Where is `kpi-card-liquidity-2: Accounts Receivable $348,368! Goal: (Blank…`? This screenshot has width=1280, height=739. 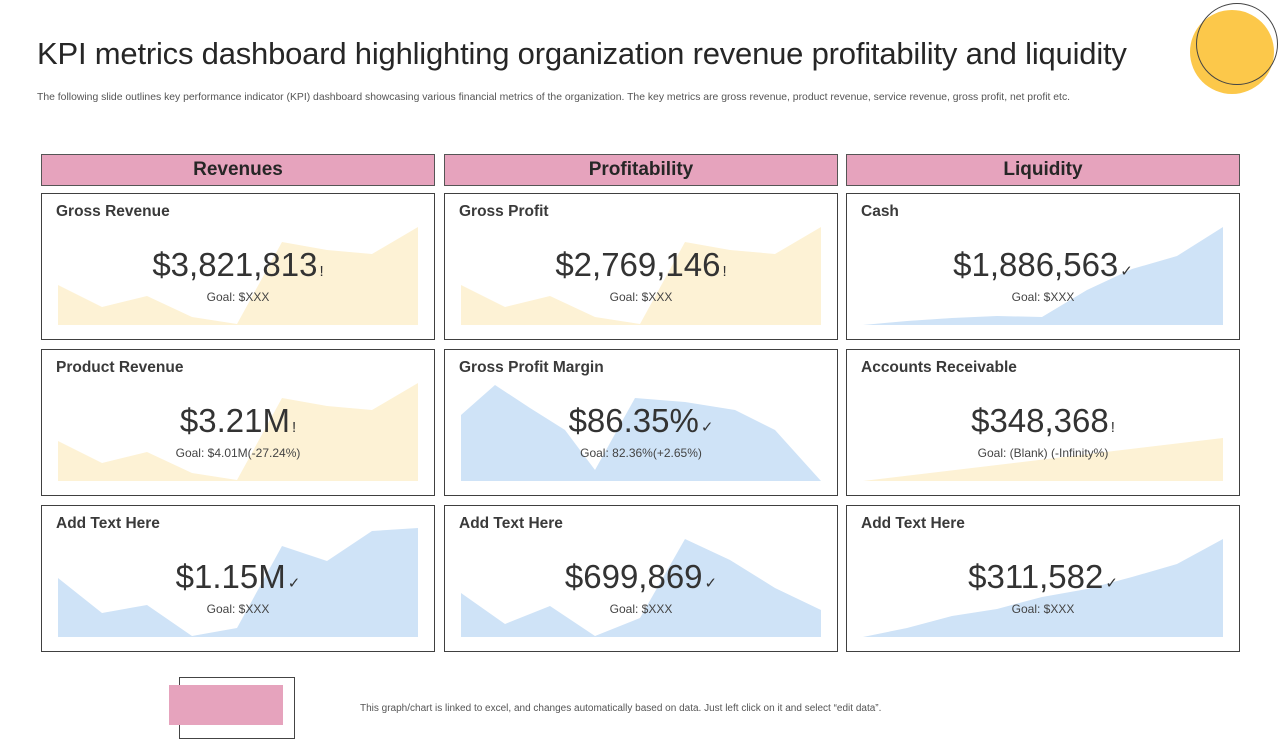 kpi-card-liquidity-2: Accounts Receivable $348,368! Goal: (Blank… is located at coordinates (1043, 422).